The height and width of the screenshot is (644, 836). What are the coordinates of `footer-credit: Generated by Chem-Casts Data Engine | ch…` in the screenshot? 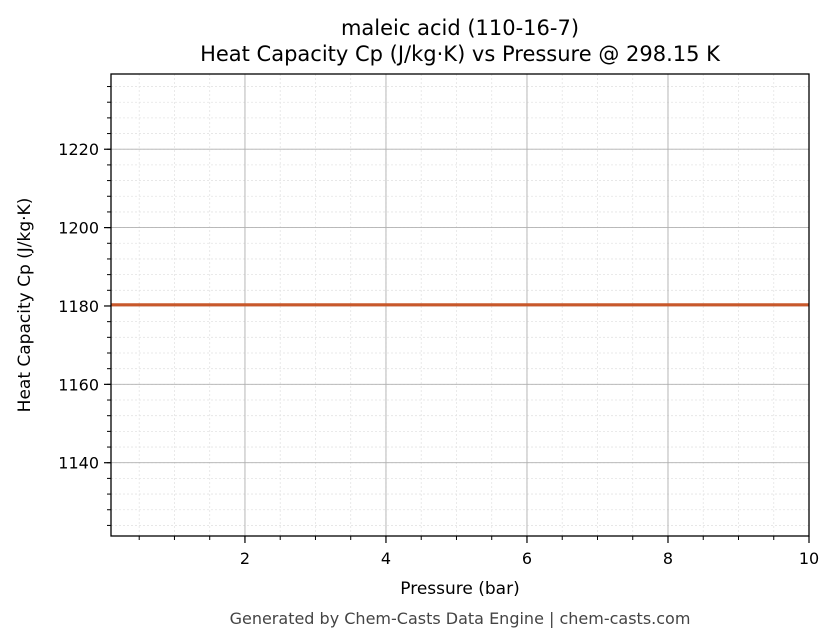 It's located at (460, 618).